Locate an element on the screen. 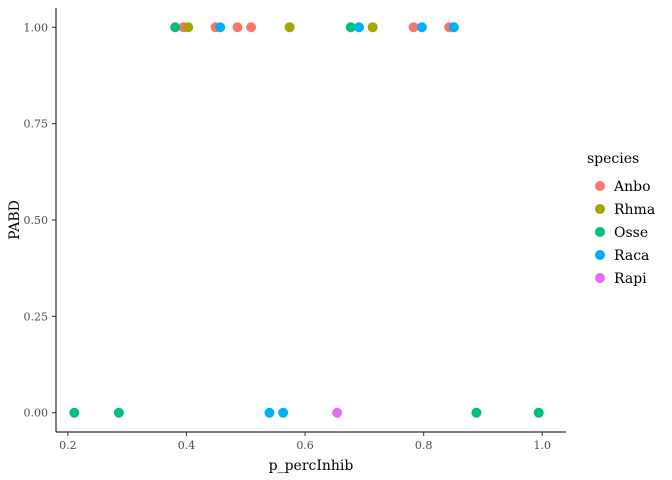 This screenshot has width=672, height=480. x-tick-label: 1.0 is located at coordinates (543, 445).